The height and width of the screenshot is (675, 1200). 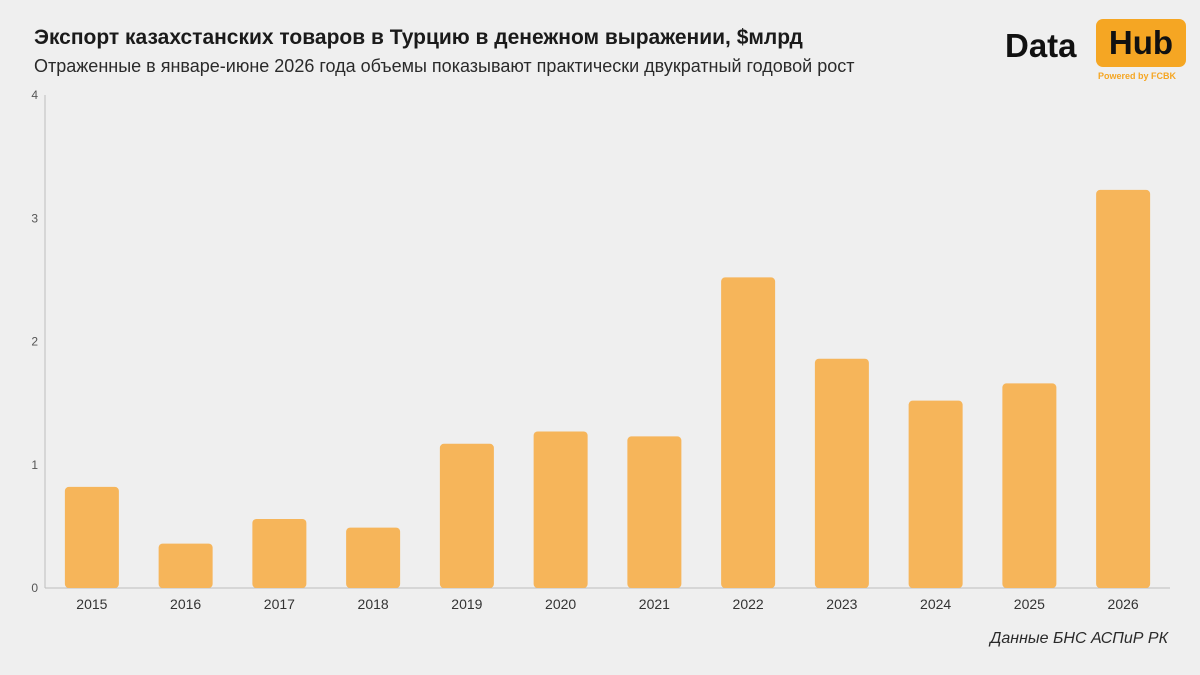 What do you see at coordinates (373, 604) in the screenshot?
I see `x-tick-label: 2018` at bounding box center [373, 604].